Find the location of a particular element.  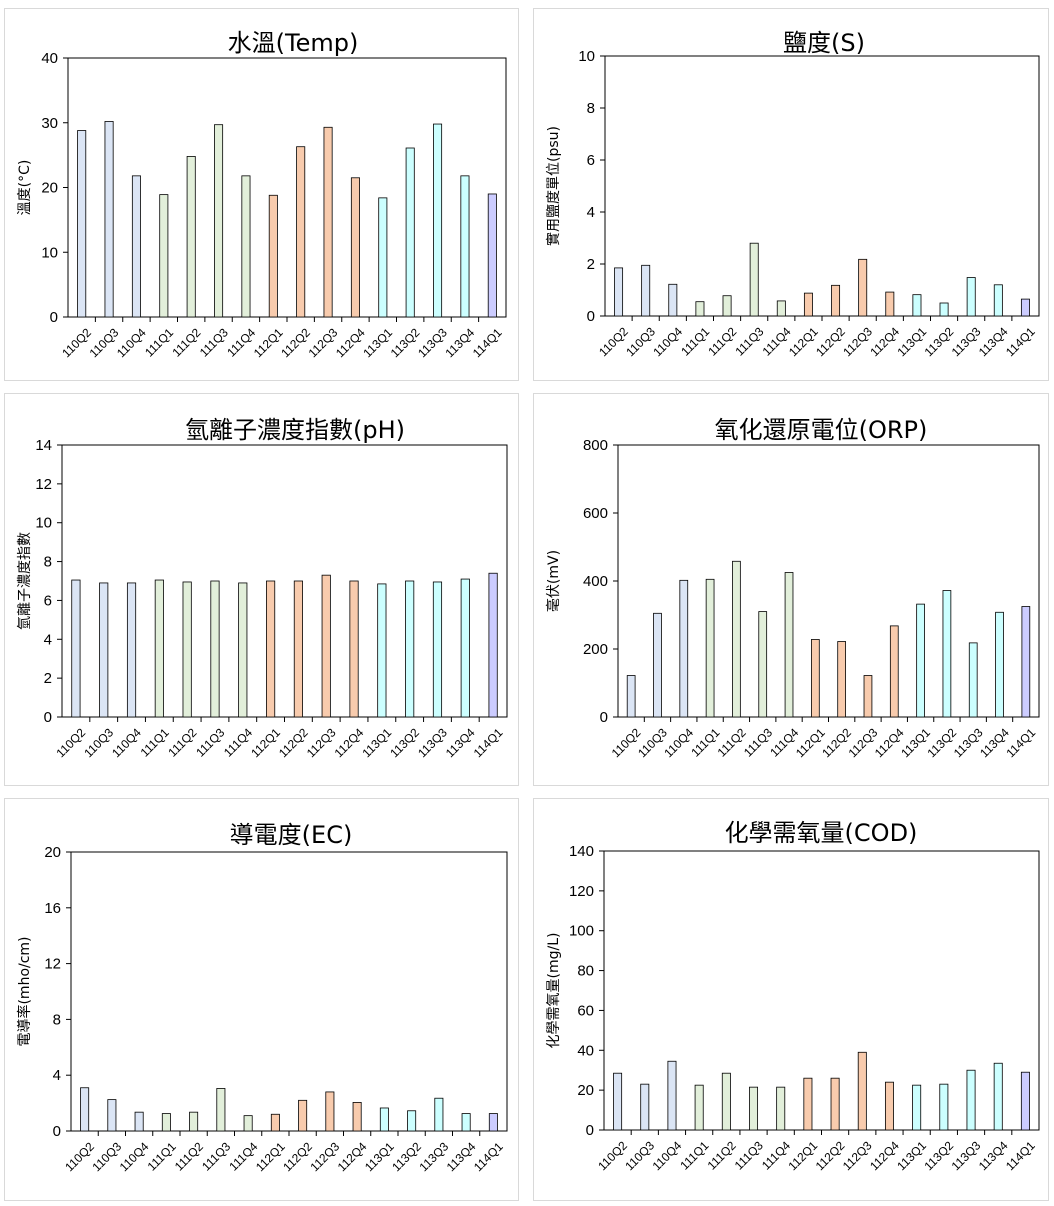

y-tick-label: 400 is located at coordinates (595, 581).